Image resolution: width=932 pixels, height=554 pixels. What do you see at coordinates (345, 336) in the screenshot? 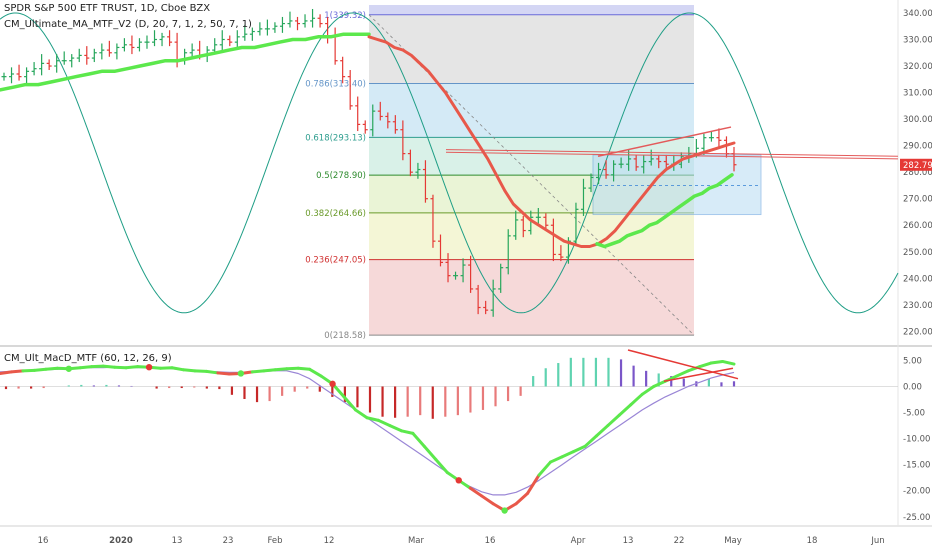
I see `fib-level-label: 0(218.58)` at bounding box center [345, 336].